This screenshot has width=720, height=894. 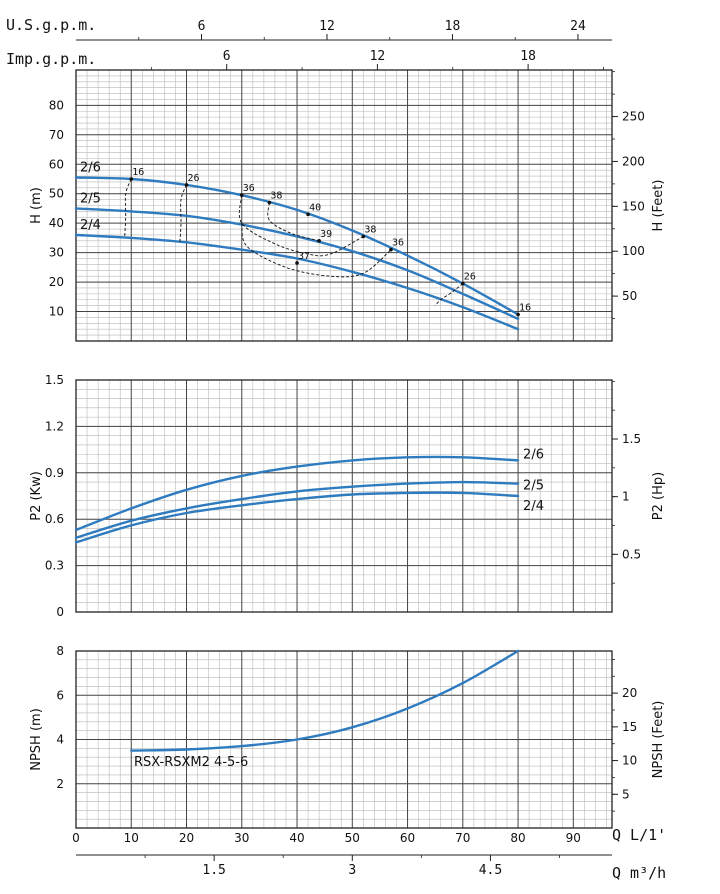 I want to click on top-flow-axes: U.S.g.p.m. Imp.g.p.m. 6 12 18 24 6 12 18, so click(x=309, y=43).